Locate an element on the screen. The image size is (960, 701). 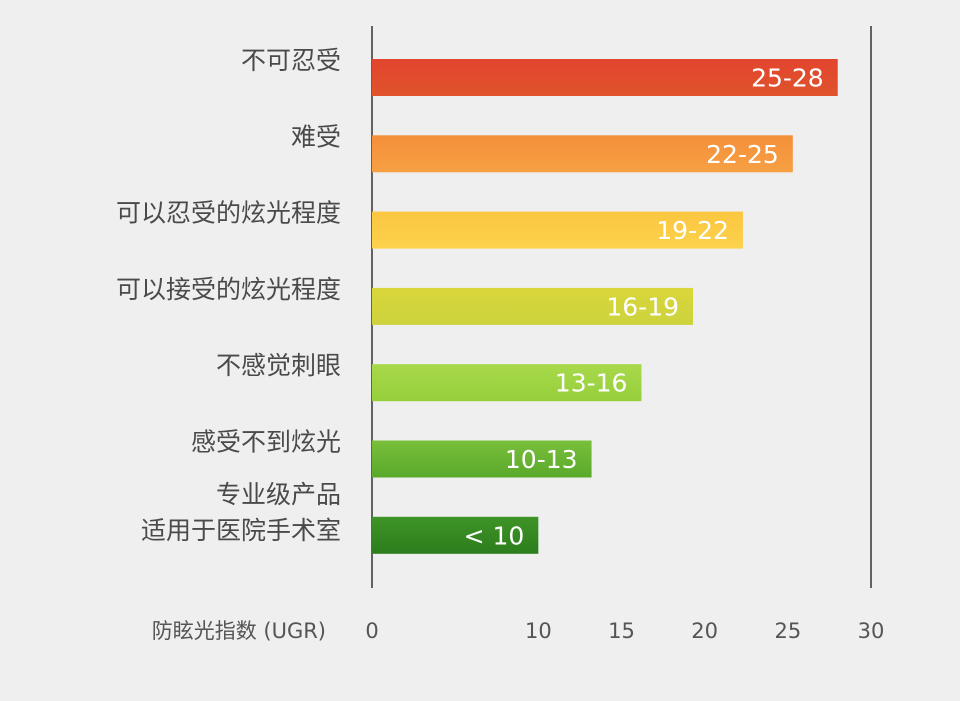
x-tick-label-3: 20 is located at coordinates (704, 631).